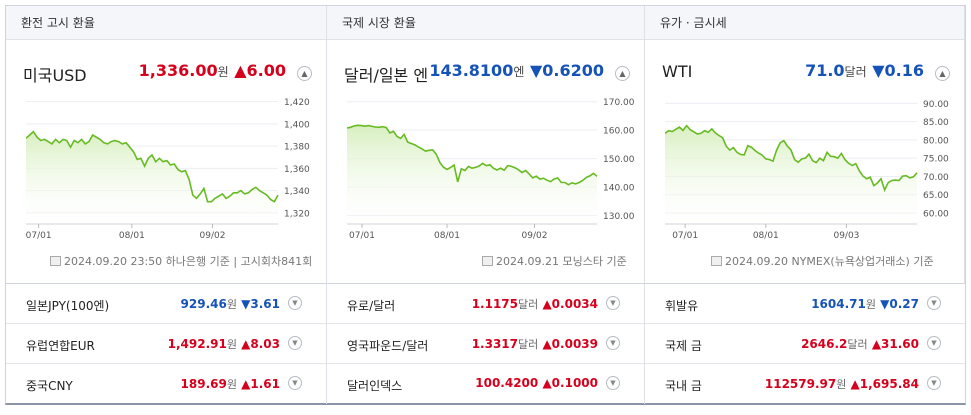 This screenshot has height=415, width=971. I want to click on y-tick-label: 80.00, so click(936, 141).